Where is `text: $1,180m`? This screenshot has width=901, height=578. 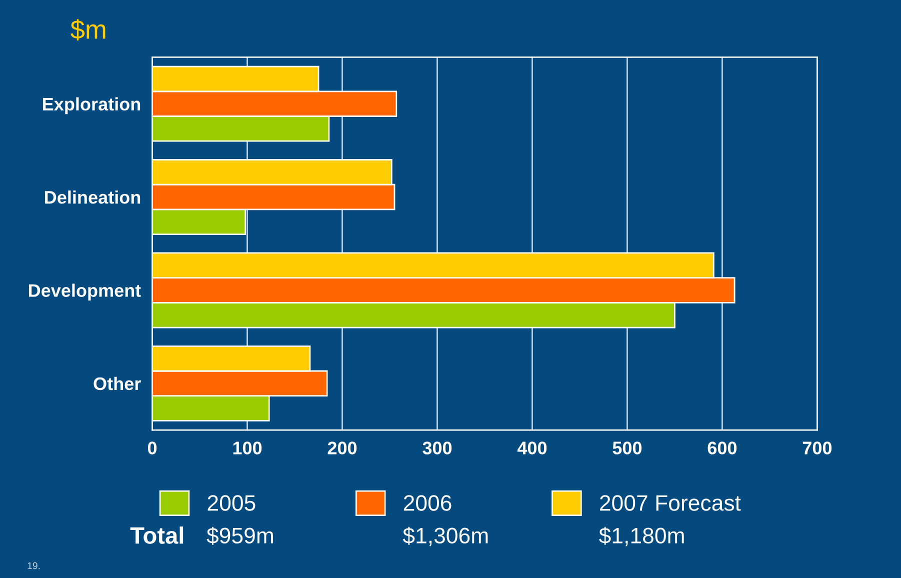
text: $1,180m is located at coordinates (641, 536).